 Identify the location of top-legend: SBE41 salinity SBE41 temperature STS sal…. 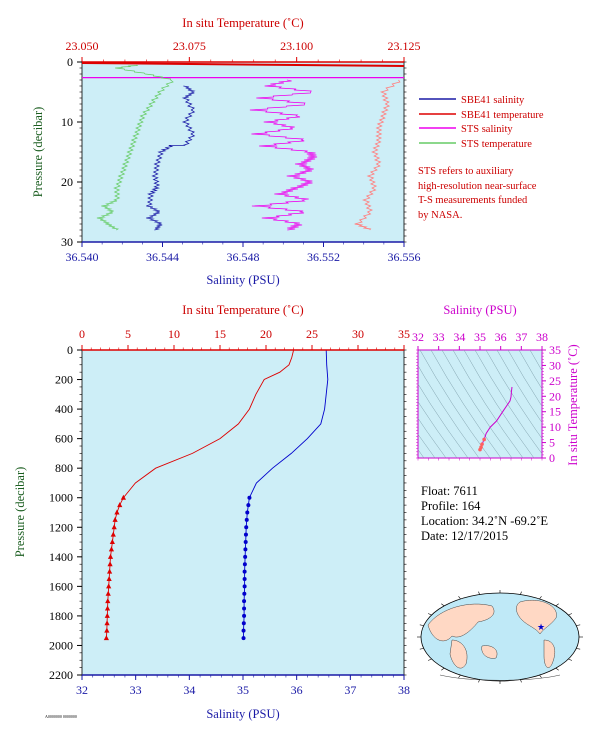
(481, 122).